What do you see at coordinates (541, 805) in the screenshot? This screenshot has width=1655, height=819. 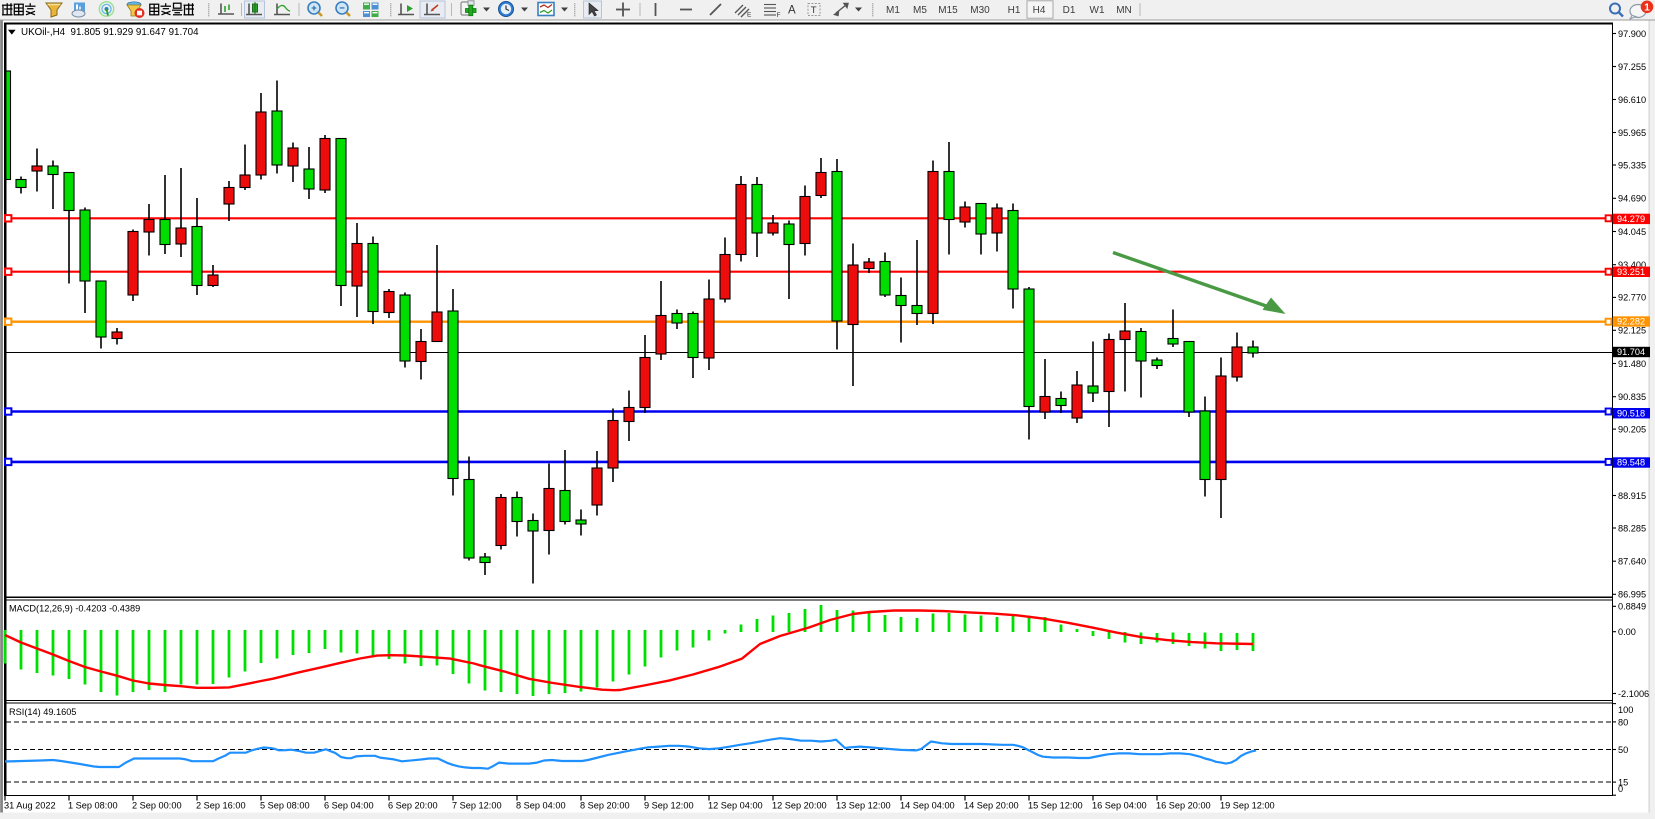 I see `svg-text: 8 Sep 04:00` at bounding box center [541, 805].